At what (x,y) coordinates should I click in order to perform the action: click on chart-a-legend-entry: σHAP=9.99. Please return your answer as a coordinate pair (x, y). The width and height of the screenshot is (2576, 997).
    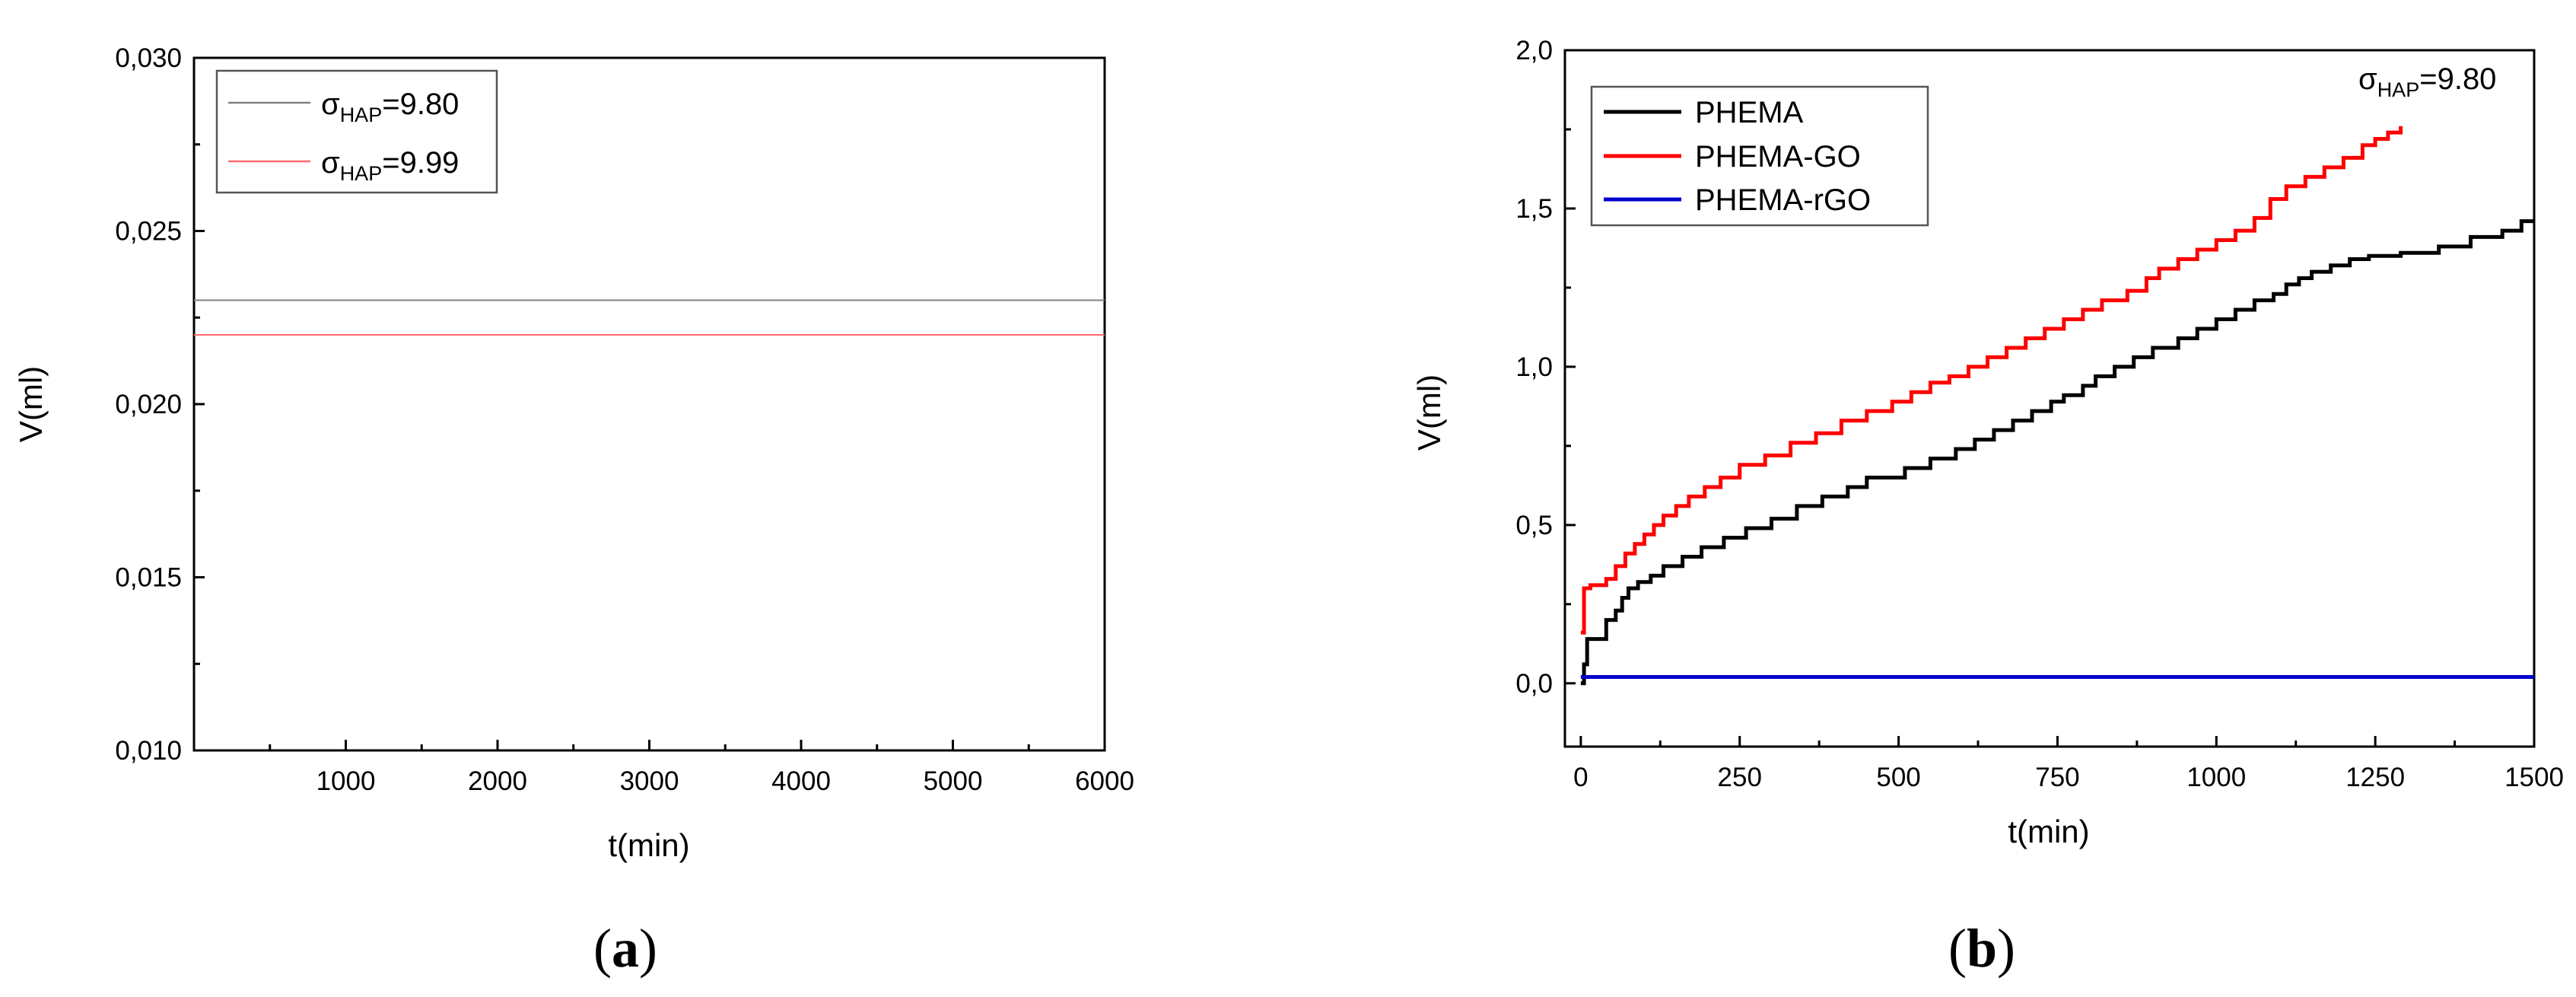
    Looking at the image, I should click on (390, 165).